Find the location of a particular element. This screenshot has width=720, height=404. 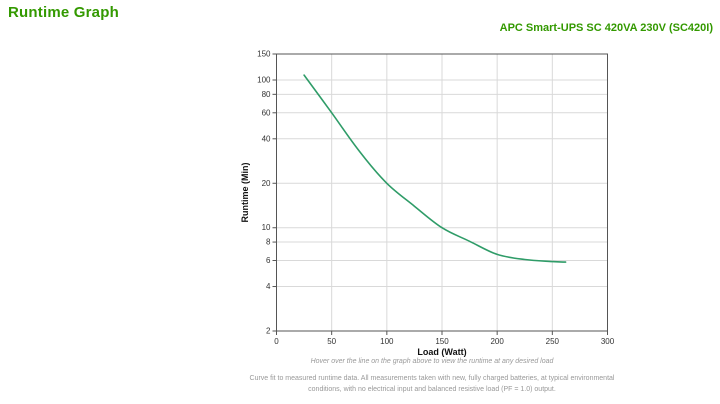

y-tick-label: 2 is located at coordinates (268, 331).